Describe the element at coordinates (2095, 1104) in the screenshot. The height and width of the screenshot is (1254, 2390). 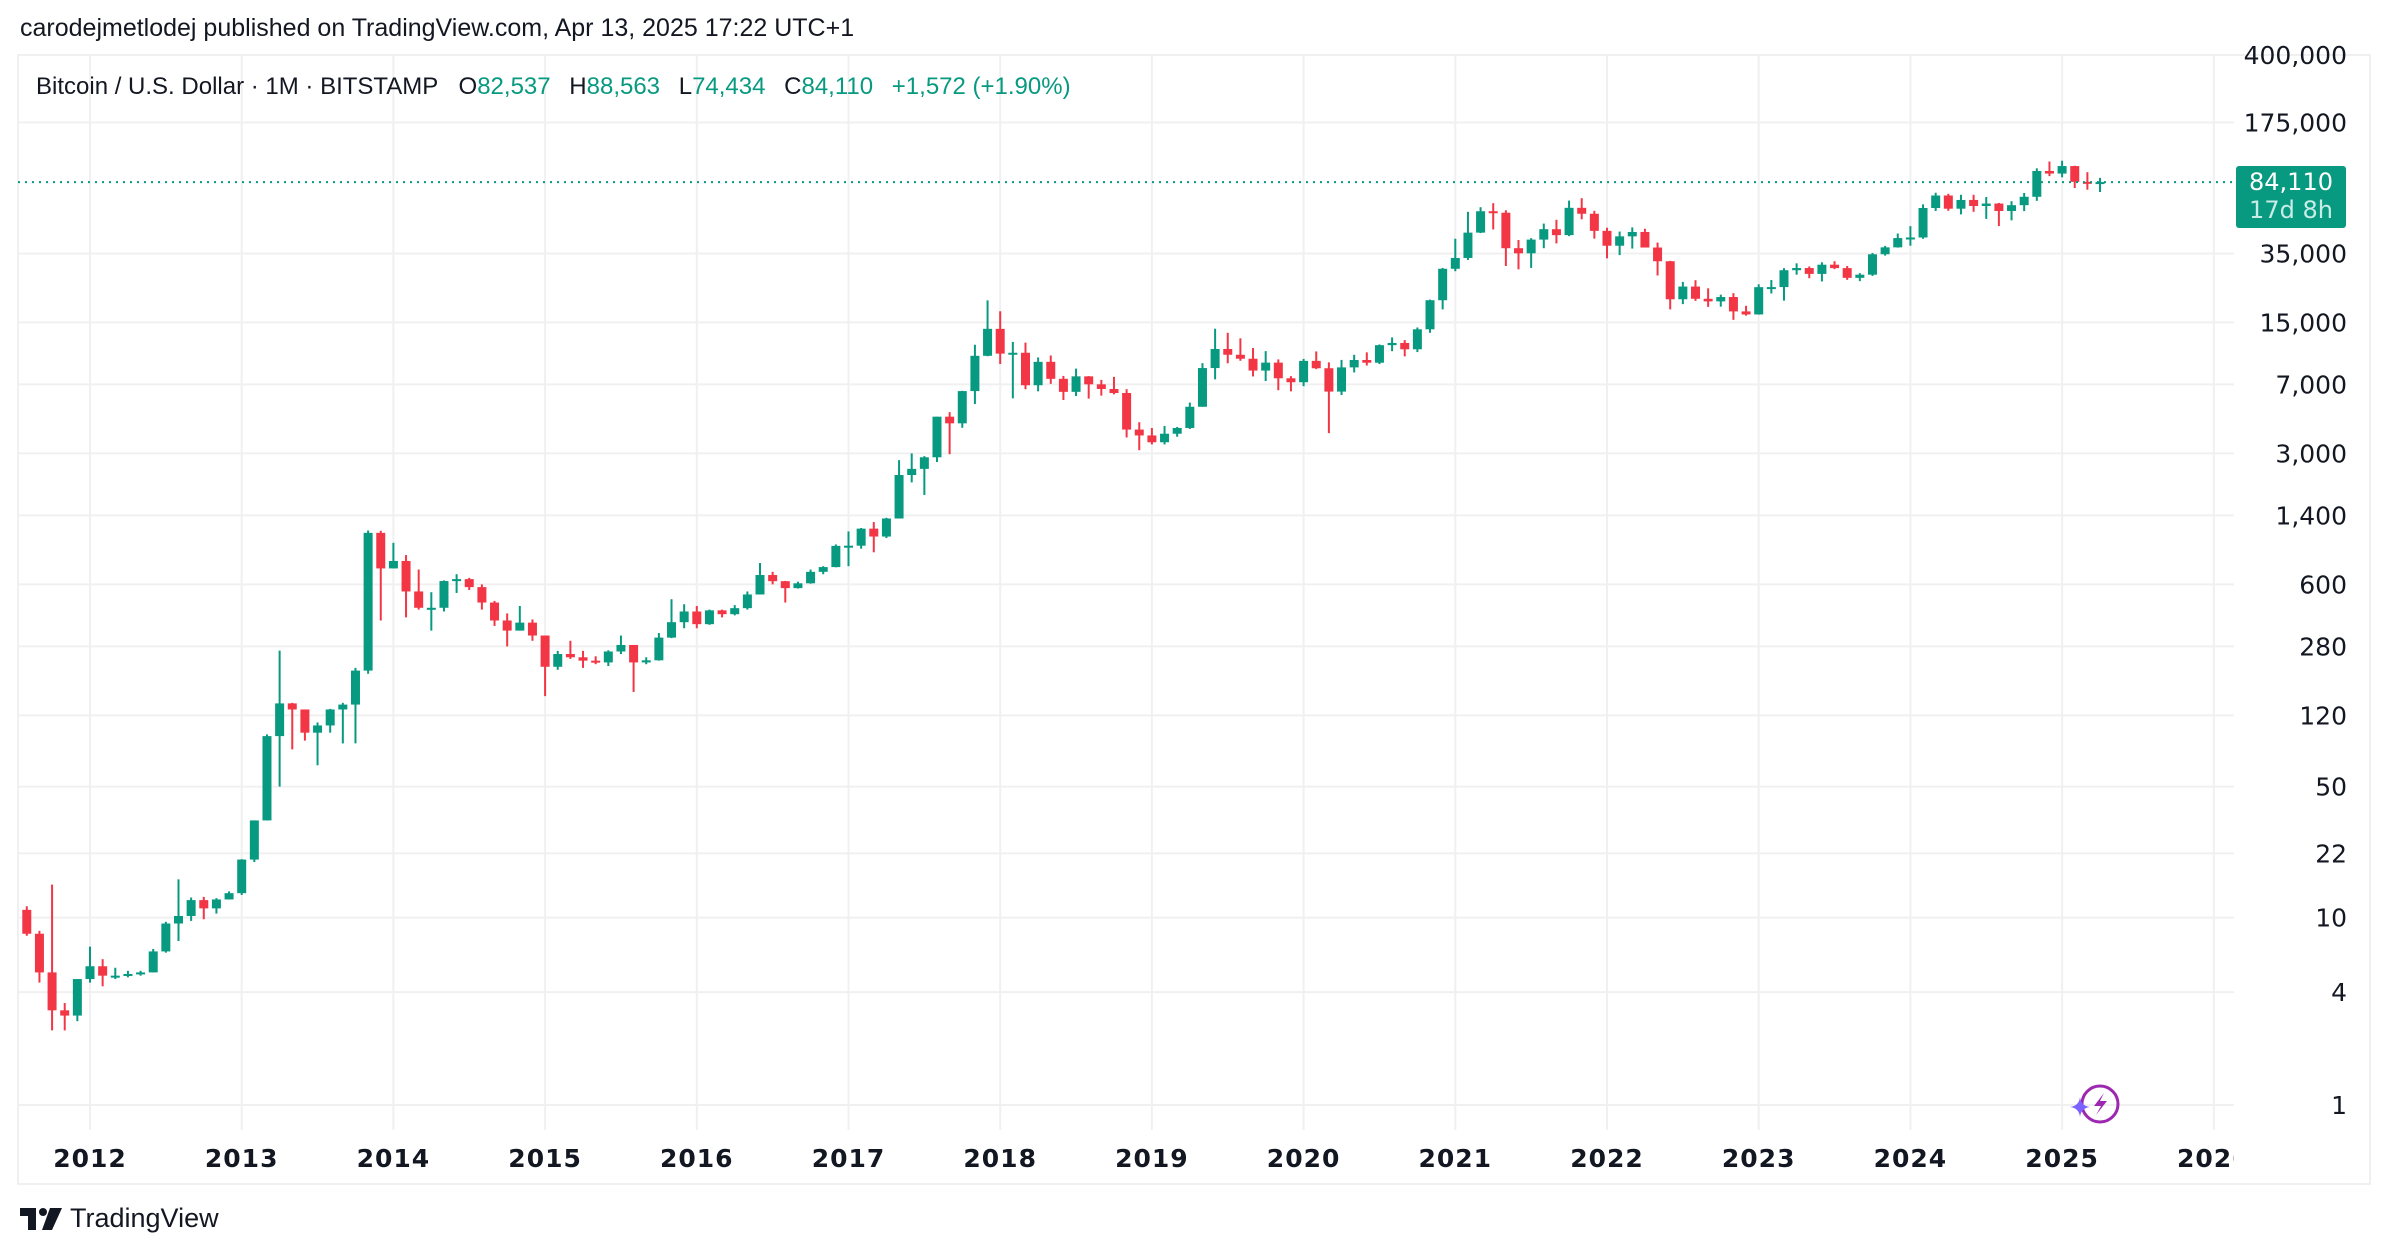
I see `lightning-indicator-icon` at that location.